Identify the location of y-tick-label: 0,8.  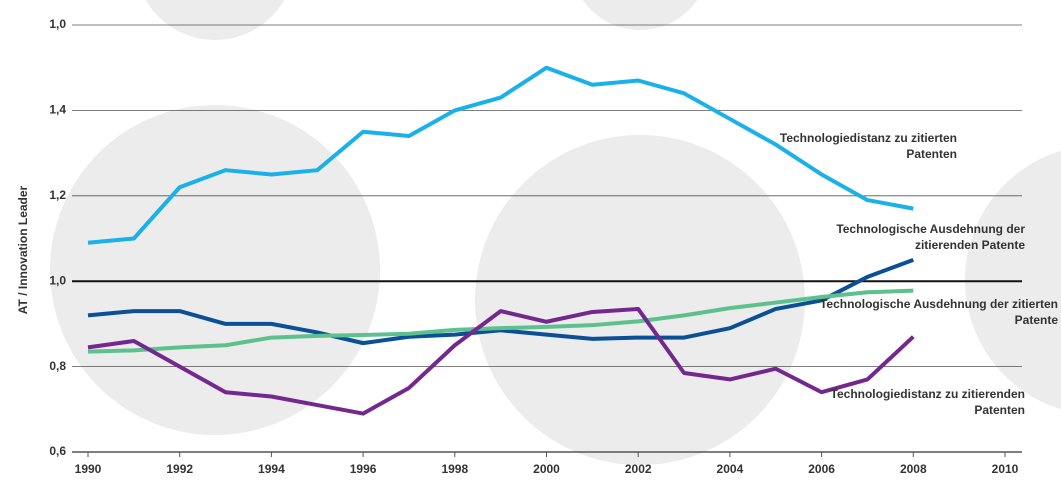
(57, 366).